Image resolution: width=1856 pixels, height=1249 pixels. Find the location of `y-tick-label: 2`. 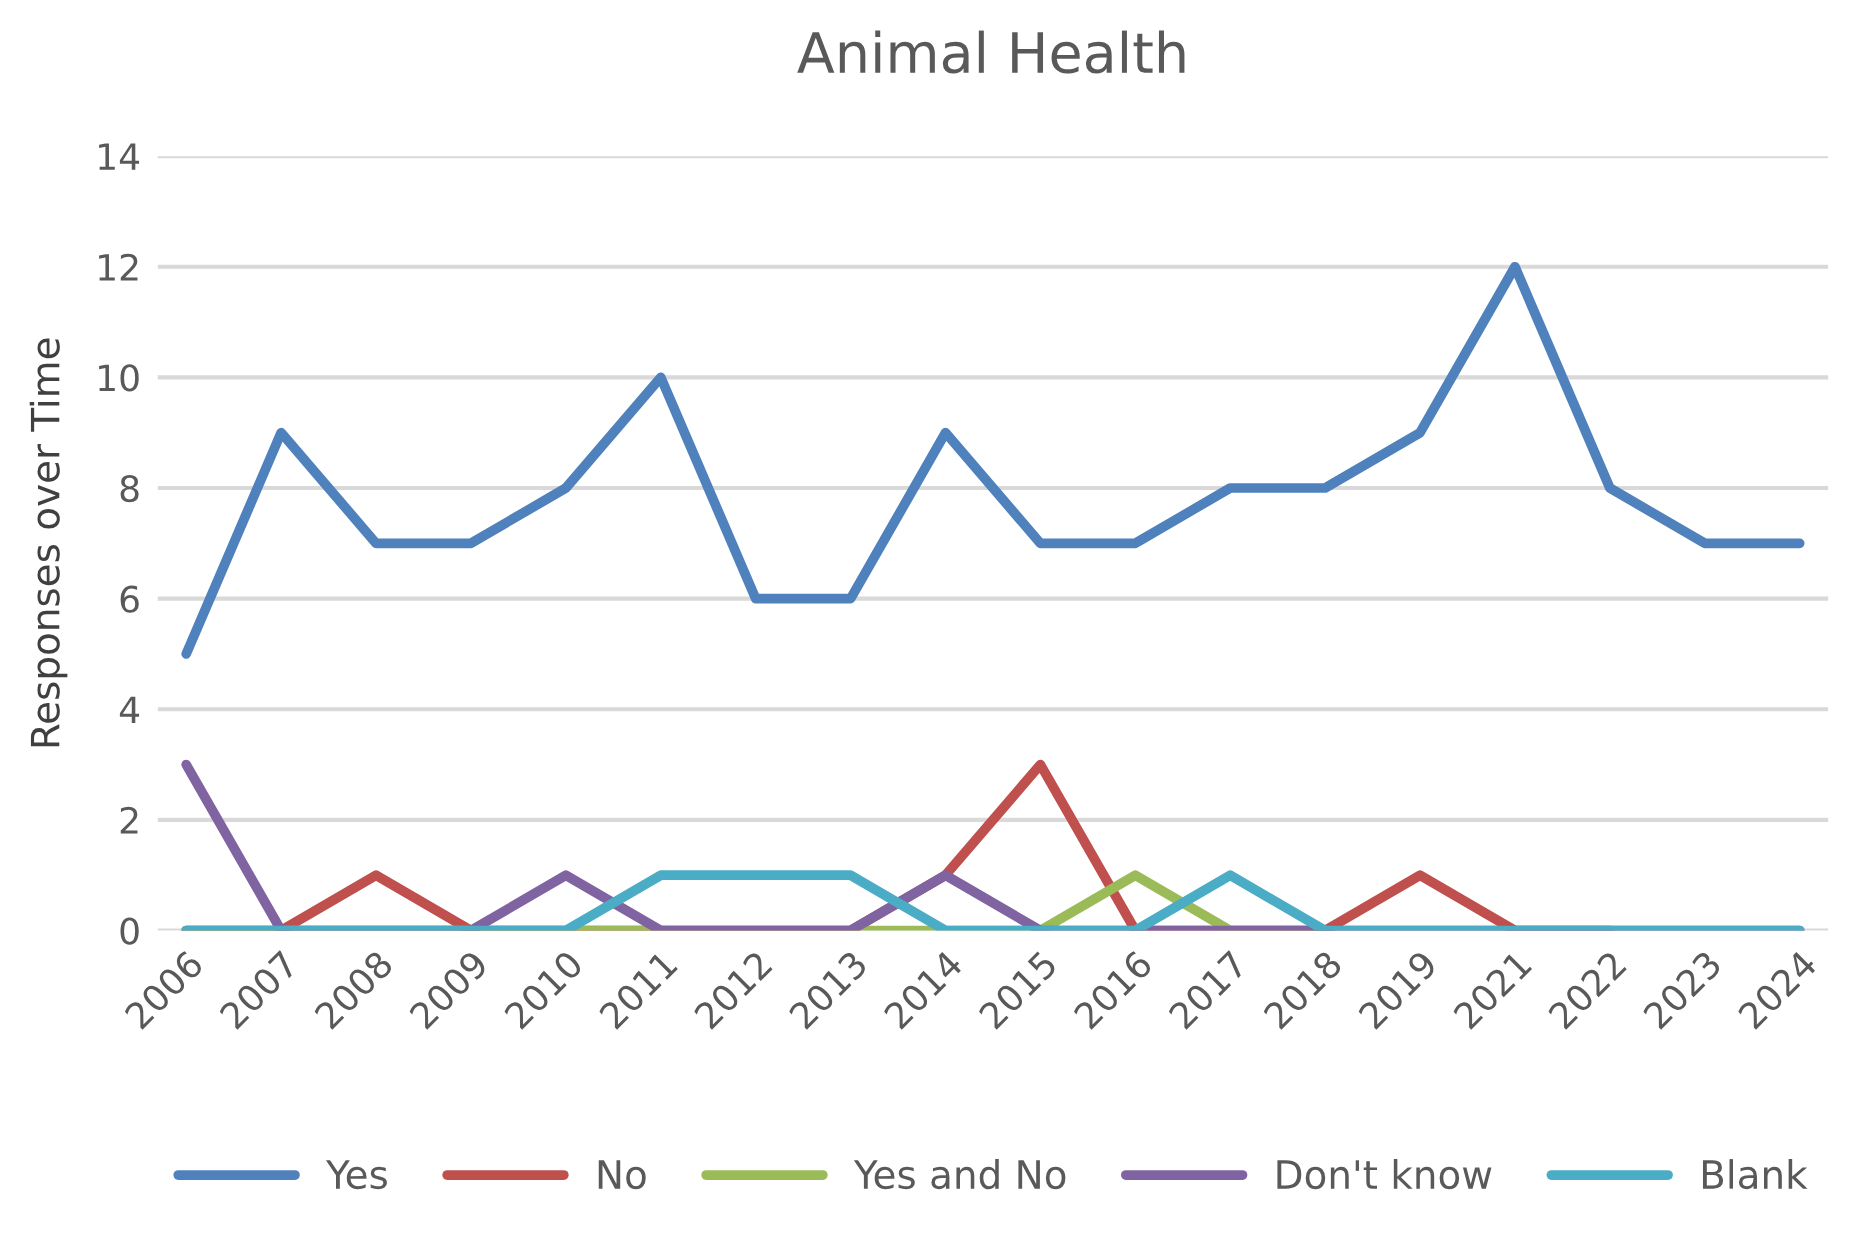

y-tick-label: 2 is located at coordinates (129, 820).